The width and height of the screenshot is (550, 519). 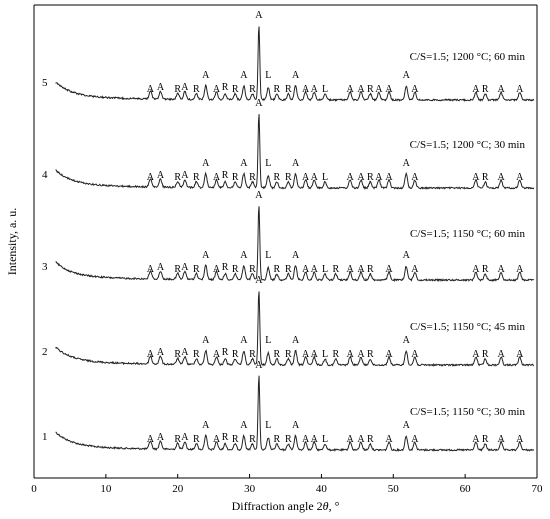 I want to click on pattern-condition-3: C/S=1.5; 1150 °C; 60 min, so click(x=468, y=234).